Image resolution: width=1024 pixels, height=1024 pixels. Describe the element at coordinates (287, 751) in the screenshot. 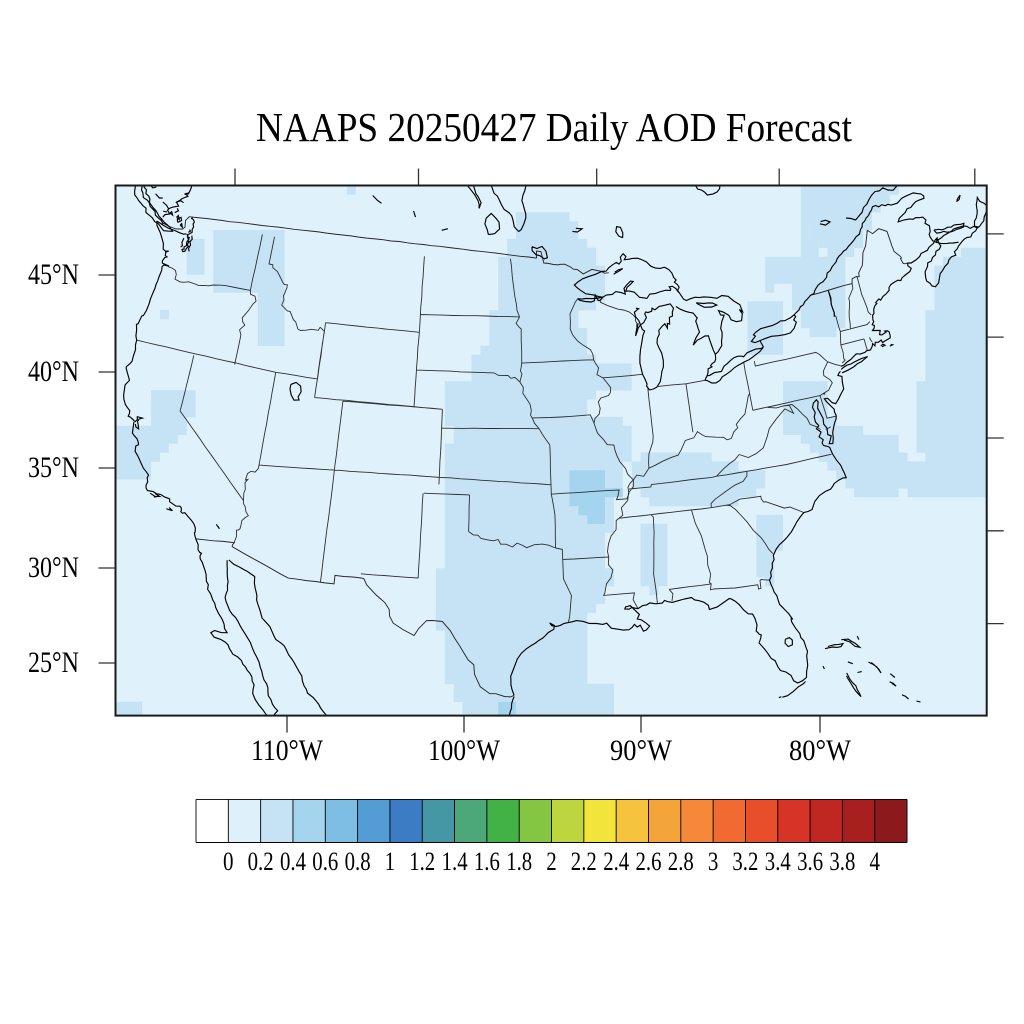

I see `svg-text: 110°W` at that location.